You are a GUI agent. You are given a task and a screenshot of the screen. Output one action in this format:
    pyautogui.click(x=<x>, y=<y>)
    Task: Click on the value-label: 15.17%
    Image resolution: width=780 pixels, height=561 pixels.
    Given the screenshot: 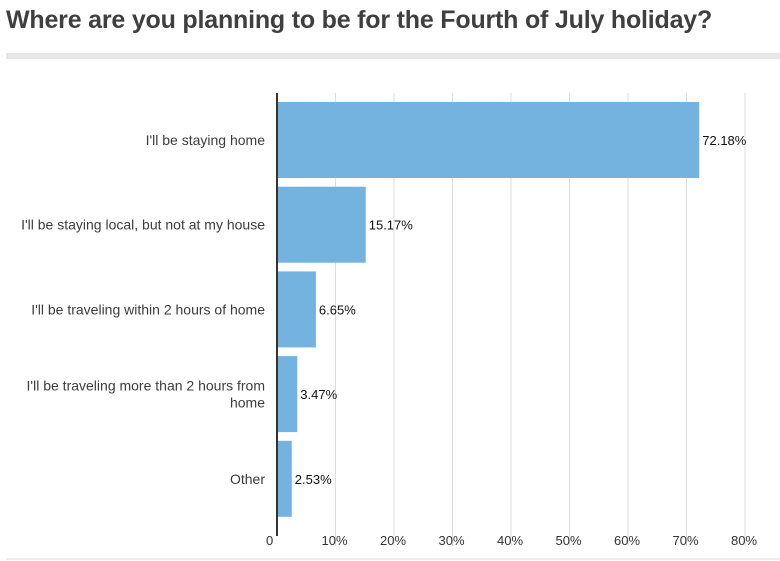 What is the action you would take?
    pyautogui.click(x=391, y=225)
    